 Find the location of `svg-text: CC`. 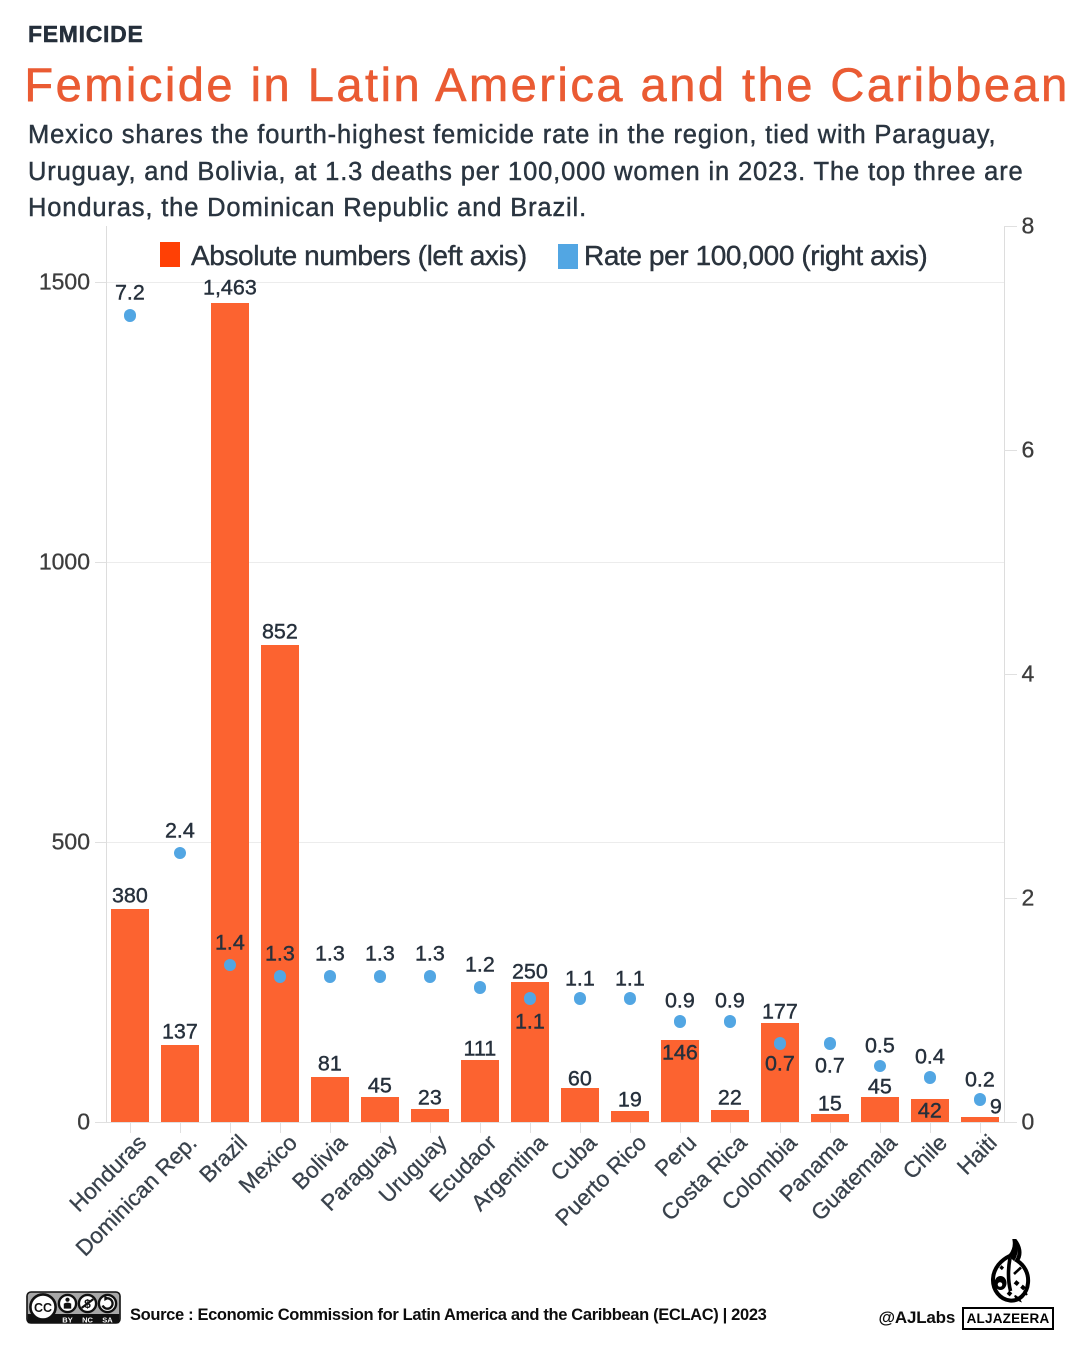

svg-text: CC is located at coordinates (43, 1308).